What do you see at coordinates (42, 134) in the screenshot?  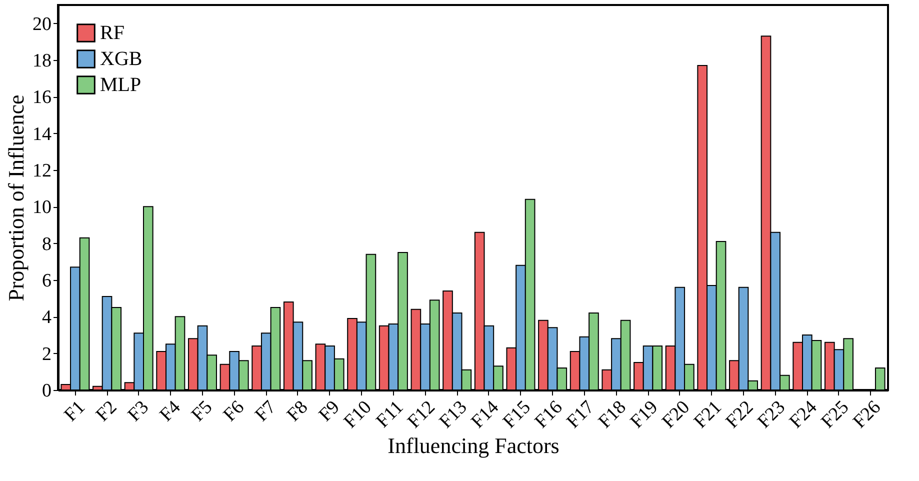 I see `y-tick-label: 14` at bounding box center [42, 134].